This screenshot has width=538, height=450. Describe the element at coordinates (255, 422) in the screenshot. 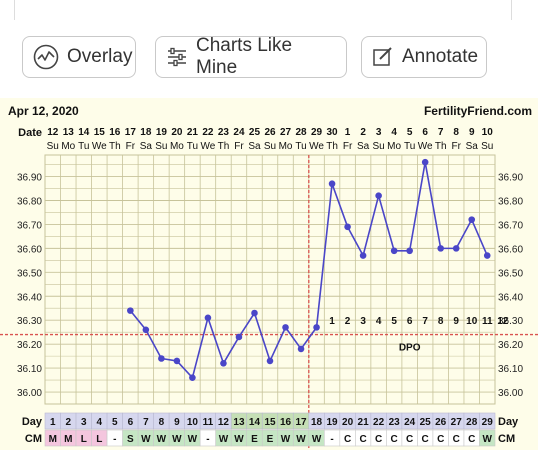

I see `day-number: 14` at that location.